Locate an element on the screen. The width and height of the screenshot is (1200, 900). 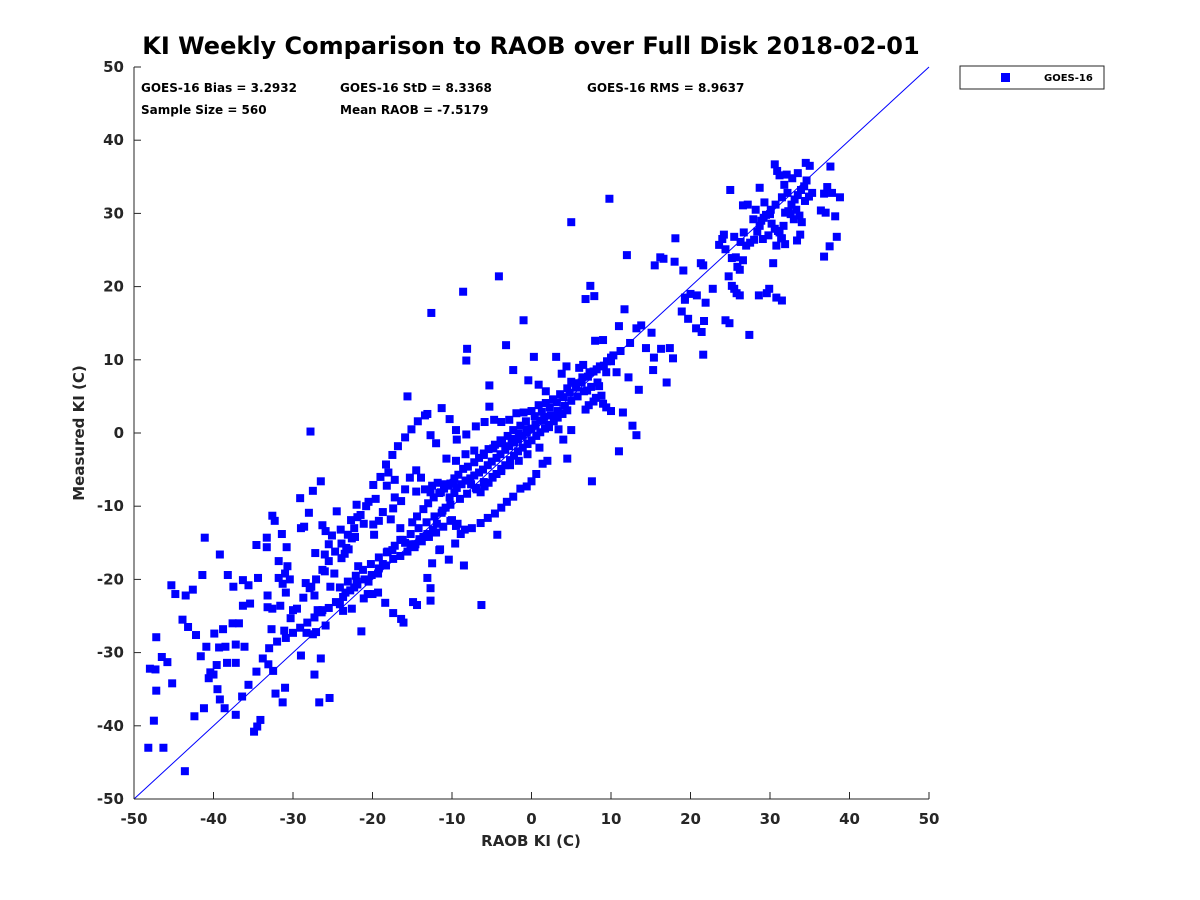
y-tick-label: 0 is located at coordinates (119, 433).